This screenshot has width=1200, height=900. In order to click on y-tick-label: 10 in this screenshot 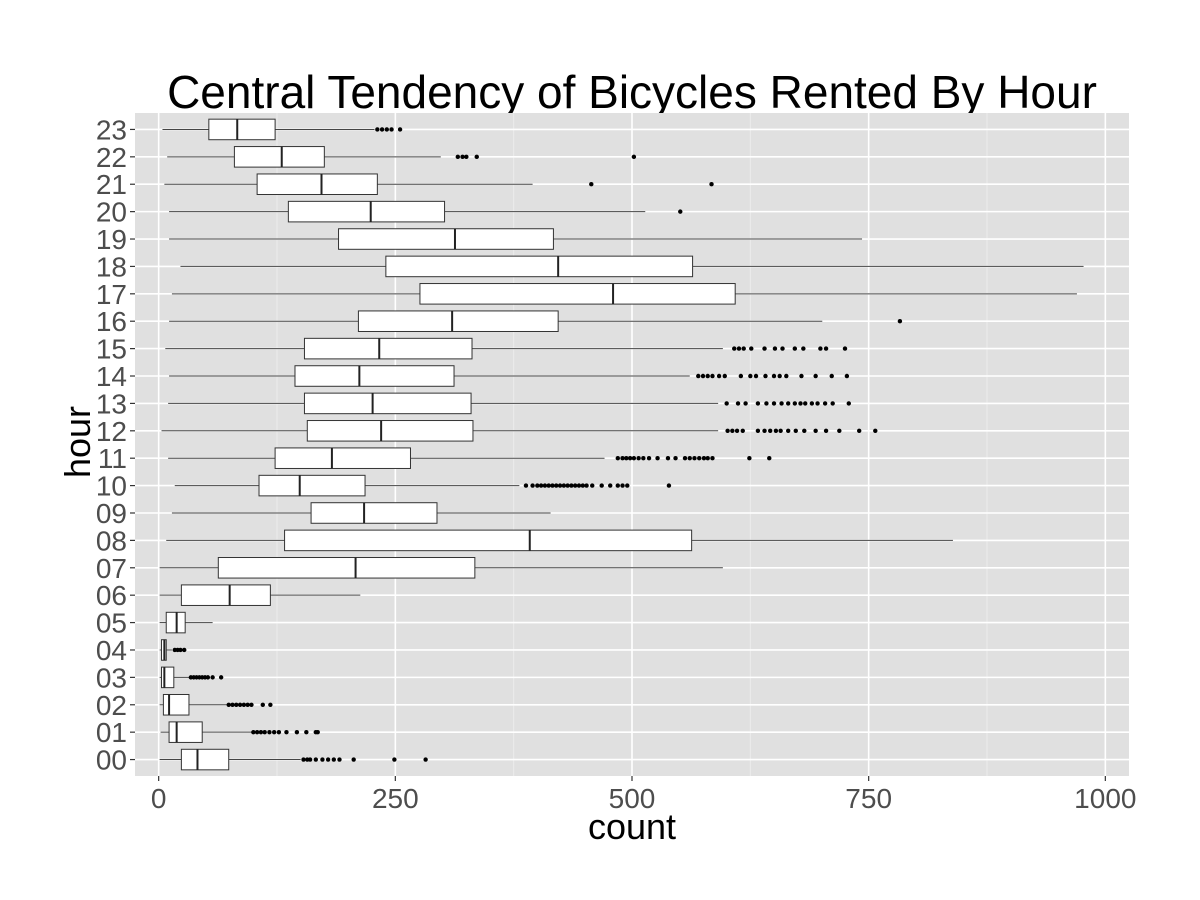, I will do `click(111, 486)`.